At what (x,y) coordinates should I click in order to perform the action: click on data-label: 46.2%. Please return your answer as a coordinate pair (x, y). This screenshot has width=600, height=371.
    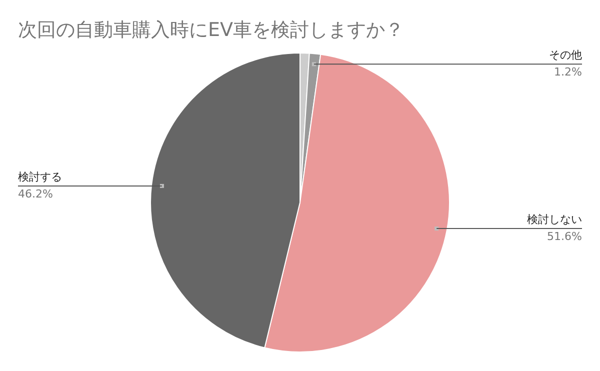
    Looking at the image, I should click on (35, 193).